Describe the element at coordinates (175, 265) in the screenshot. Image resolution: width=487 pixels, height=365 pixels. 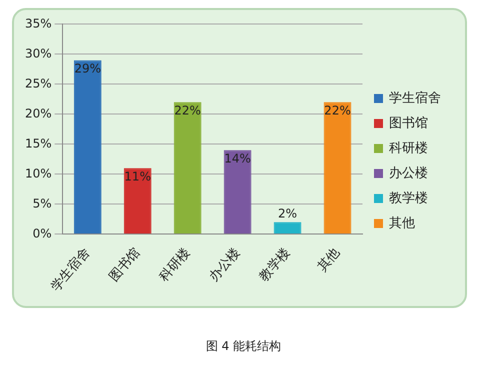
I see `x-tick-label: 科研楼` at that location.